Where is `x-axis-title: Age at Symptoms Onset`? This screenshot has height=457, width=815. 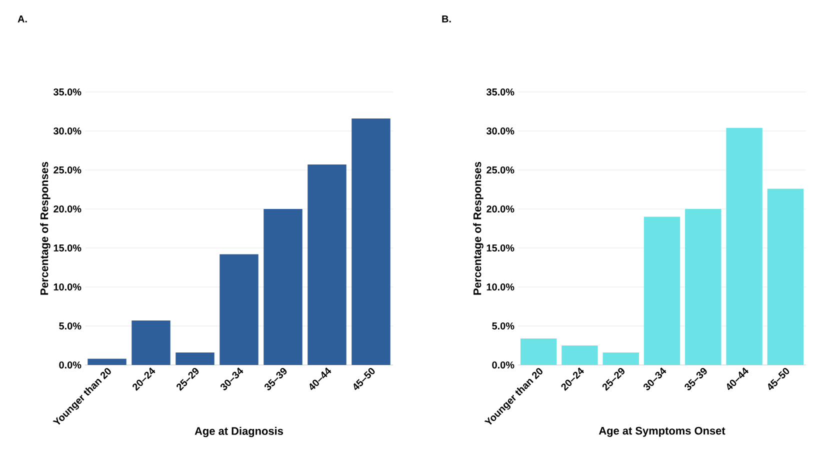 x-axis-title: Age at Symptoms Onset is located at coordinates (662, 431).